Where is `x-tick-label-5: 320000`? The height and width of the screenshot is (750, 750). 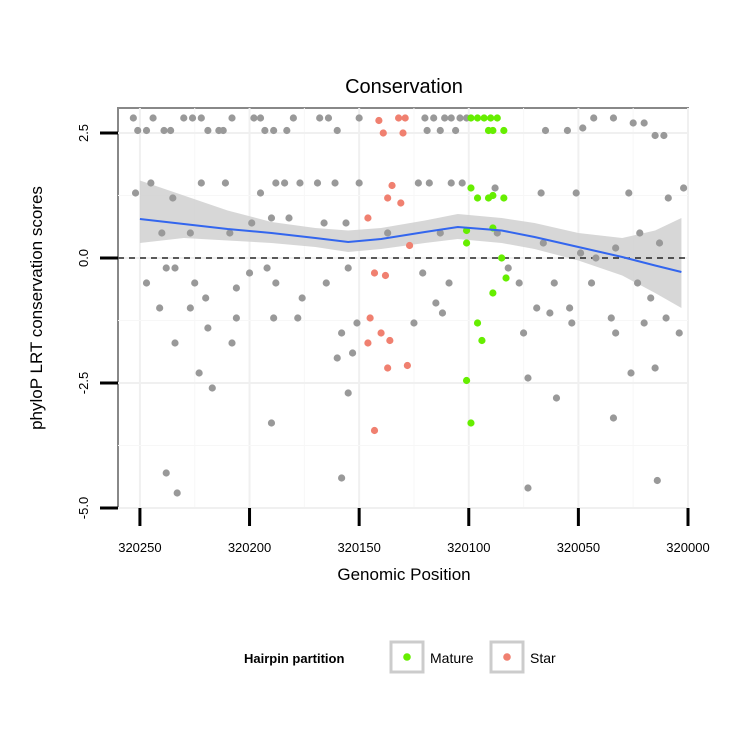
x-tick-label-5: 320000 is located at coordinates (687, 547).